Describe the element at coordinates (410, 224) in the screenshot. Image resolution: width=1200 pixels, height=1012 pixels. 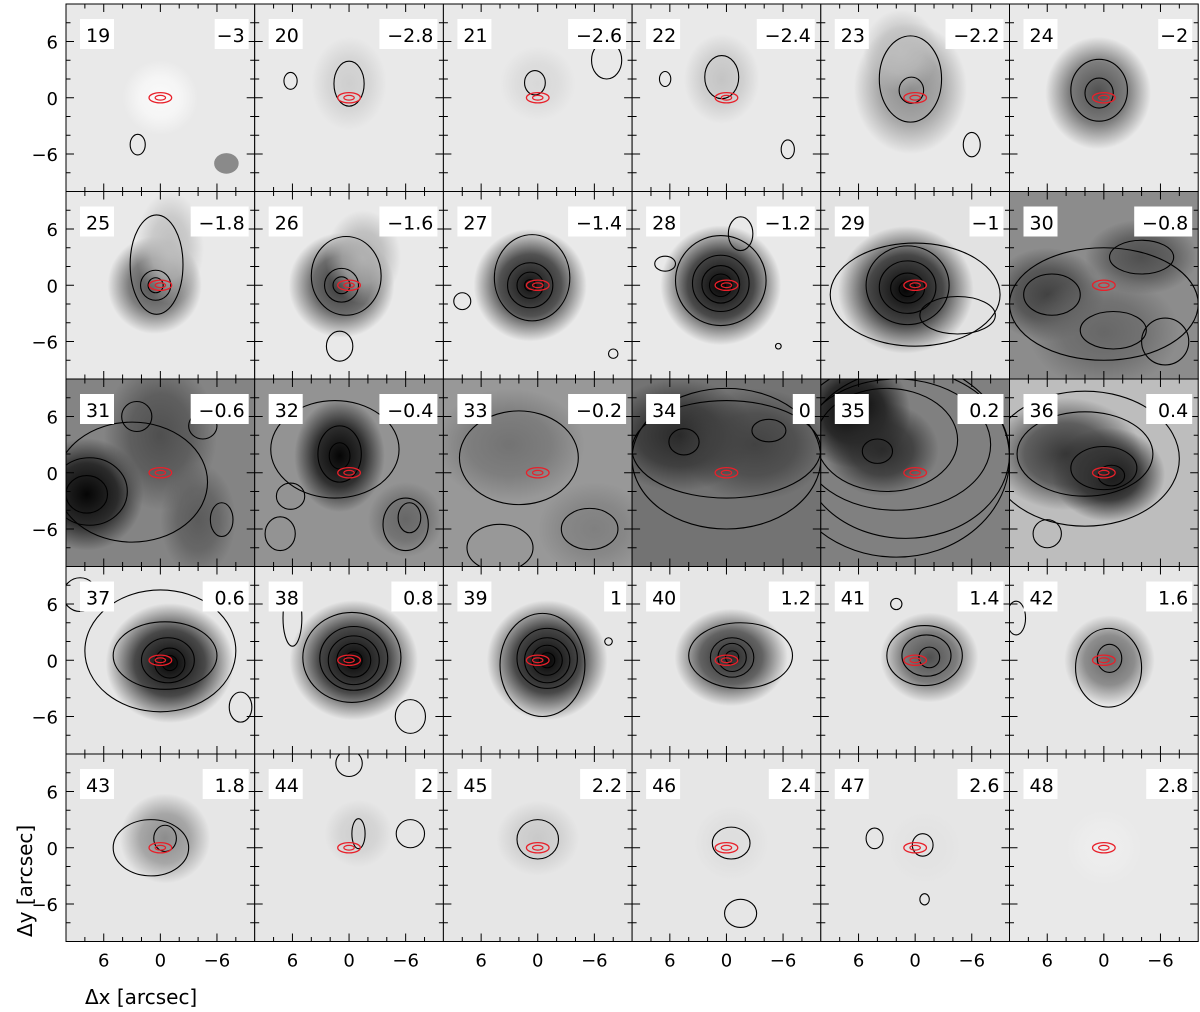
I see `velocity-label: −1.6` at that location.